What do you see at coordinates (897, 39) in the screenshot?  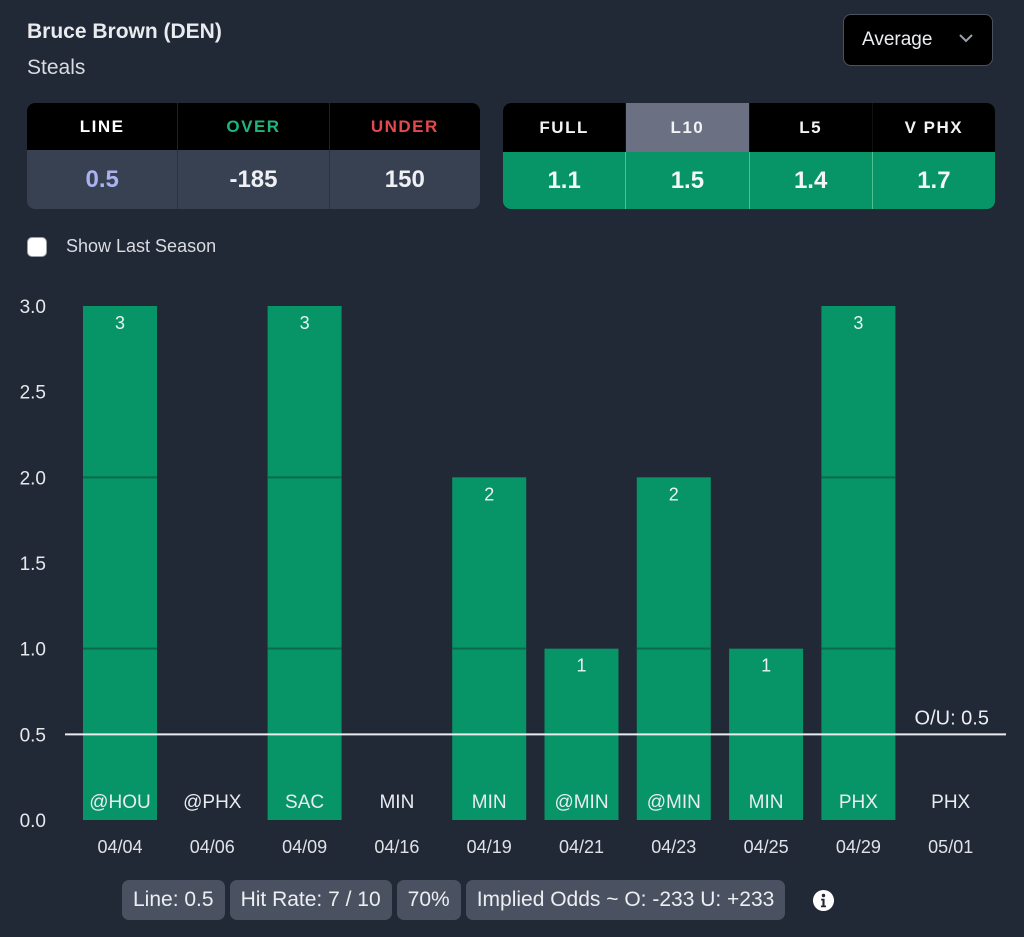 I see `dropdown-selected: Average` at bounding box center [897, 39].